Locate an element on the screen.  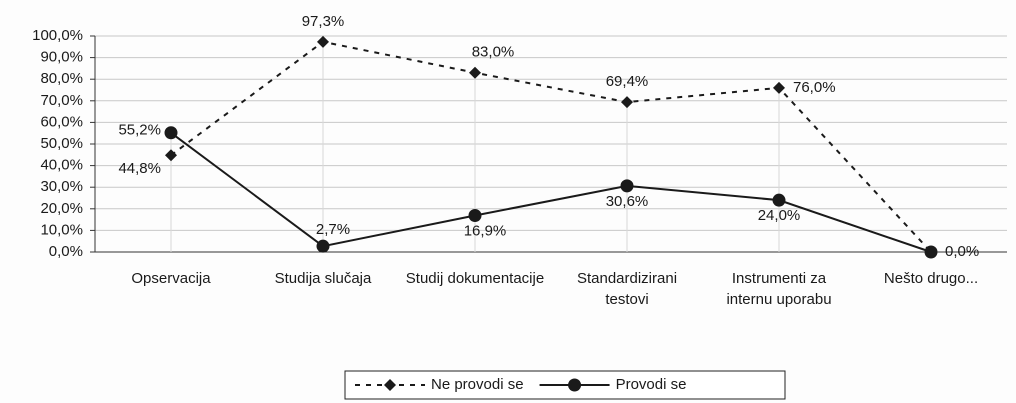
data-label: 16,9% is located at coordinates (485, 230).